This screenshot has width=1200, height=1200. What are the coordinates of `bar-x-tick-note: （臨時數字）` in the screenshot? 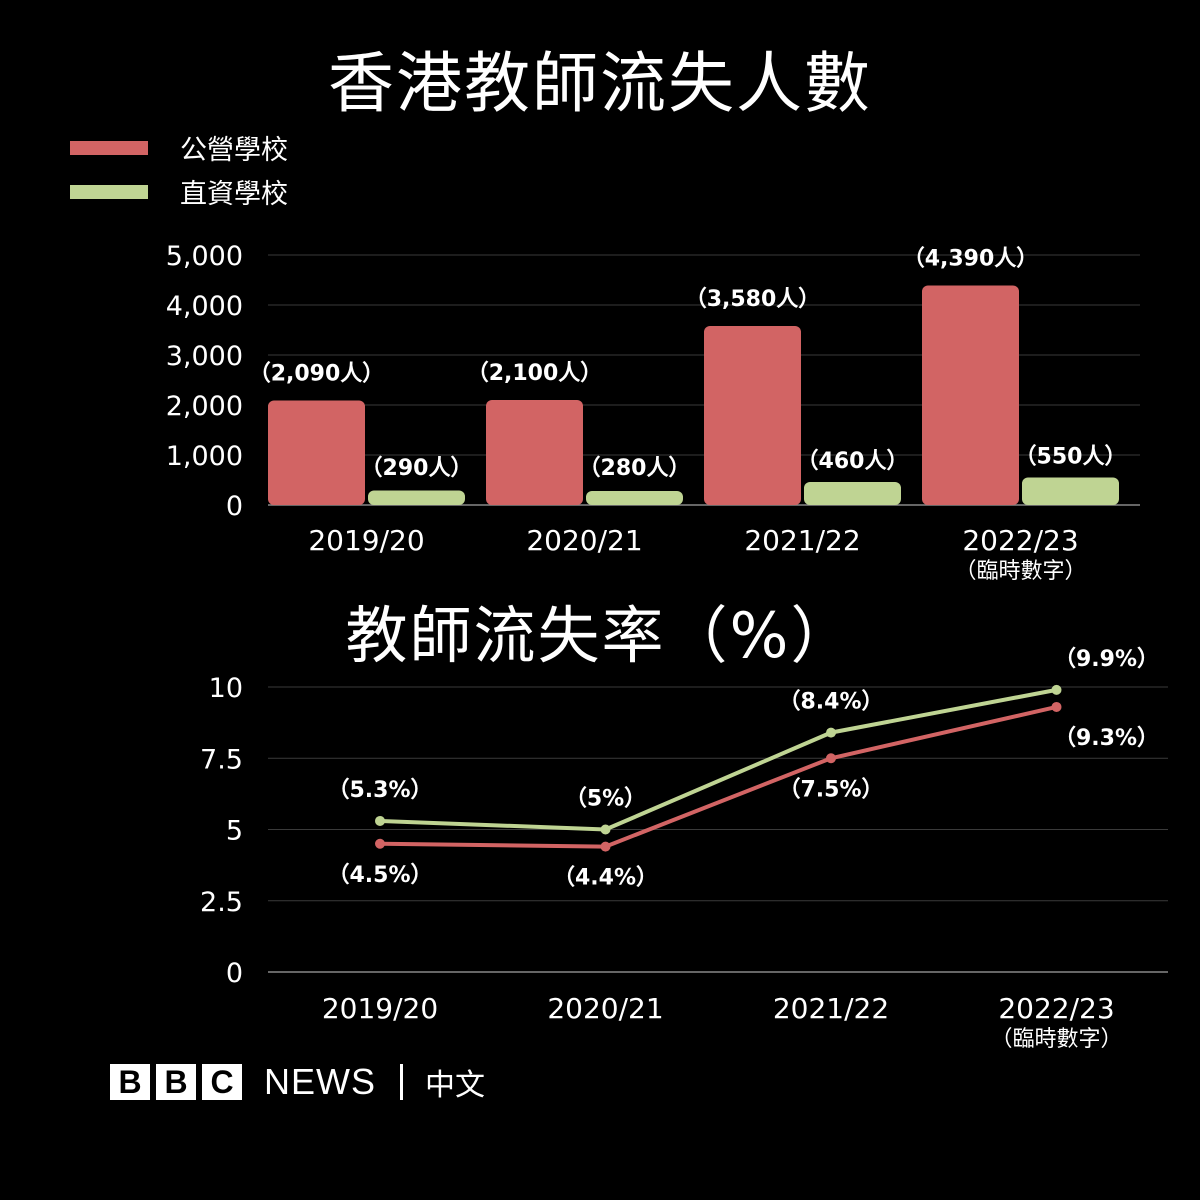 It's located at (1020, 571).